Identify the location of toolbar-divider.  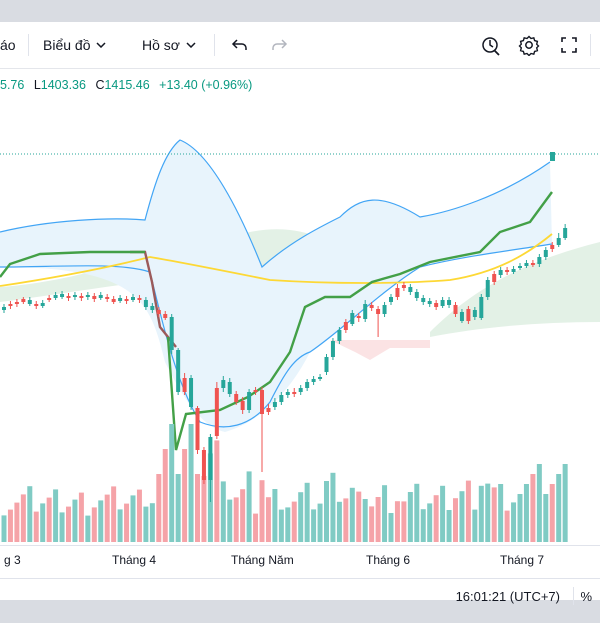
(214, 45).